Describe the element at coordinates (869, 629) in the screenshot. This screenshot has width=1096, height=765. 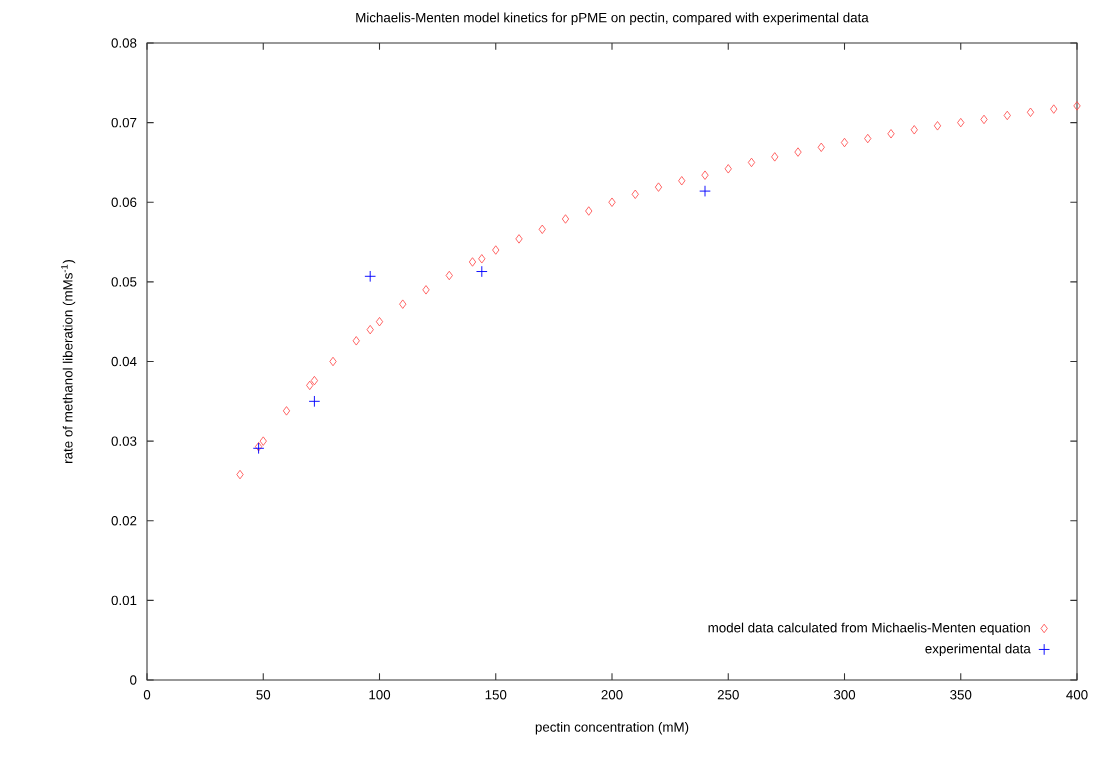
I see `legend-label: model data calculated from Michaelis-Menten equation` at that location.